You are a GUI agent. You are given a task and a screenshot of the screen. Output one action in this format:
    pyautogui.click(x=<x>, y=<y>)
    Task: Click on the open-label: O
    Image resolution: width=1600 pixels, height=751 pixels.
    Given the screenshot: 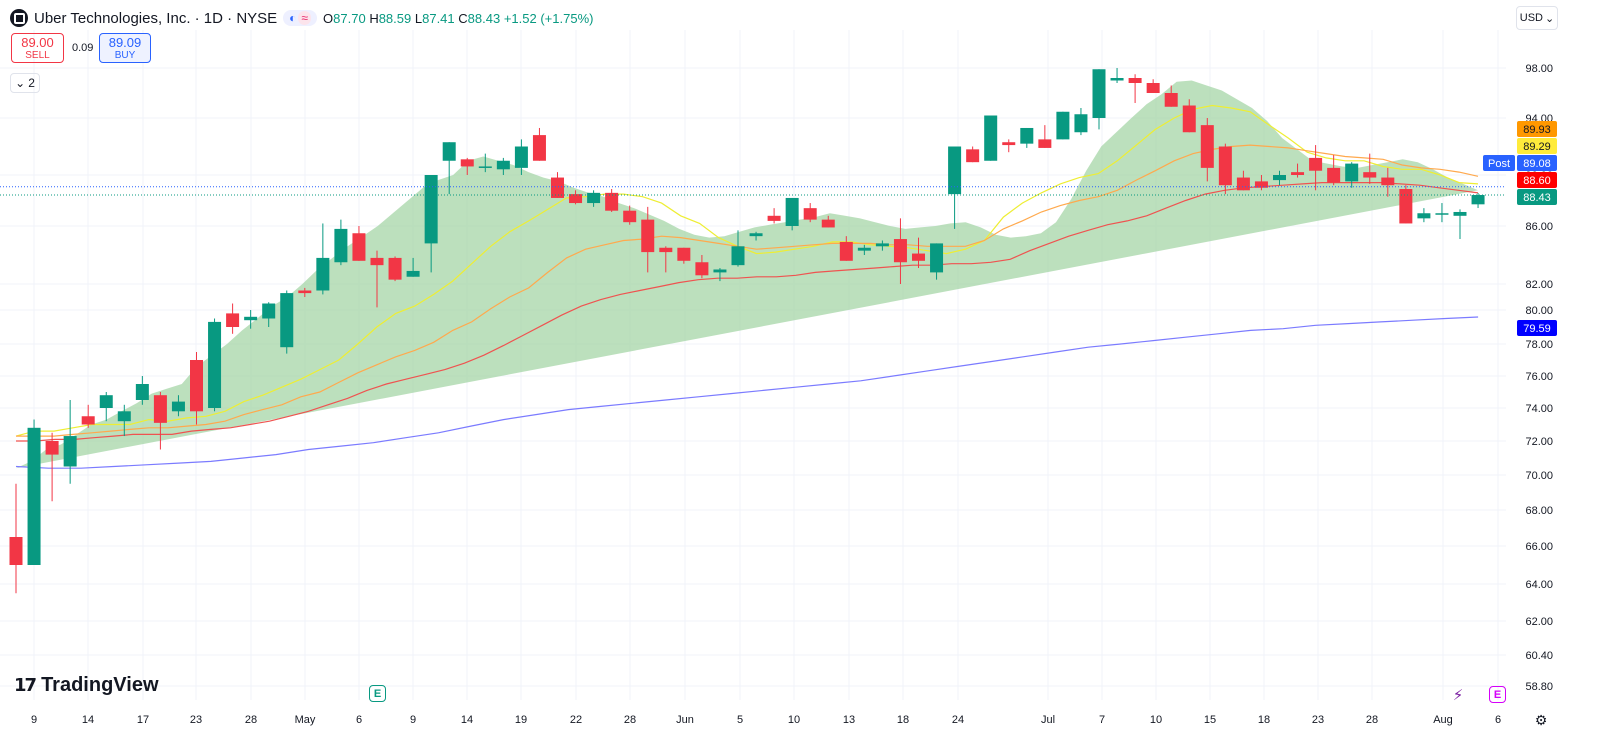 What is the action you would take?
    pyautogui.click(x=328, y=18)
    